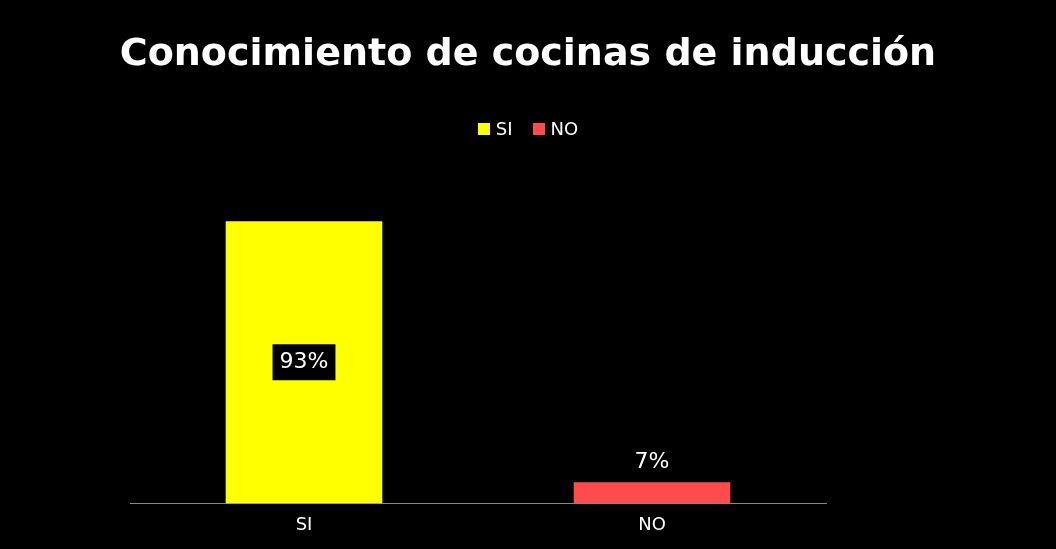 The height and width of the screenshot is (549, 1056). What do you see at coordinates (503, 128) in the screenshot?
I see `legend-label: SI` at bounding box center [503, 128].